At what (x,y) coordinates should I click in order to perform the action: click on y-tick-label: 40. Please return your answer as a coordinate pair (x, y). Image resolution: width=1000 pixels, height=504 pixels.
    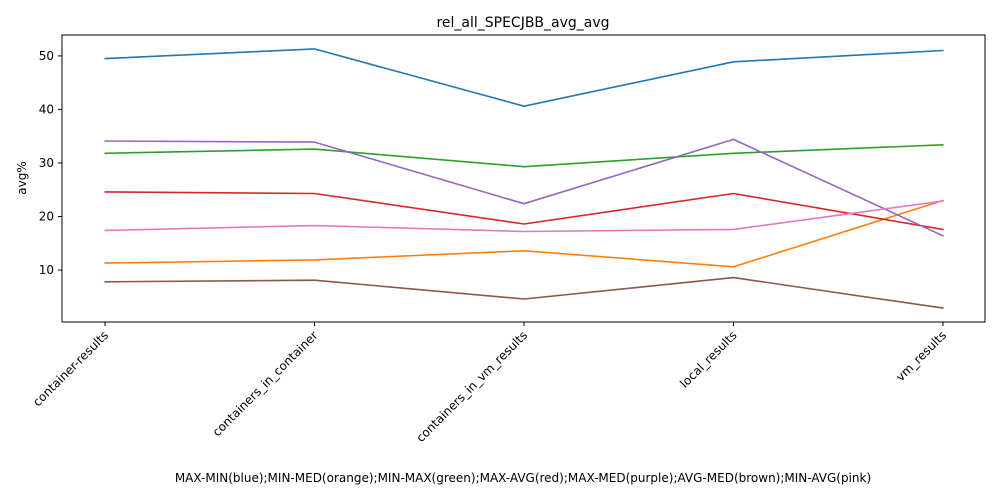
    Looking at the image, I should click on (46, 109).